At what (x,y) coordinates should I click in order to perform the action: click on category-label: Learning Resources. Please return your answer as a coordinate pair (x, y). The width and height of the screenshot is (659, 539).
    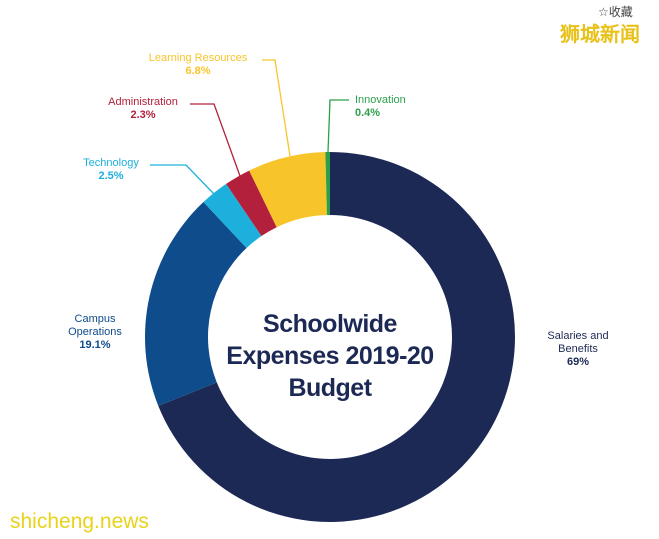
    Looking at the image, I should click on (198, 58).